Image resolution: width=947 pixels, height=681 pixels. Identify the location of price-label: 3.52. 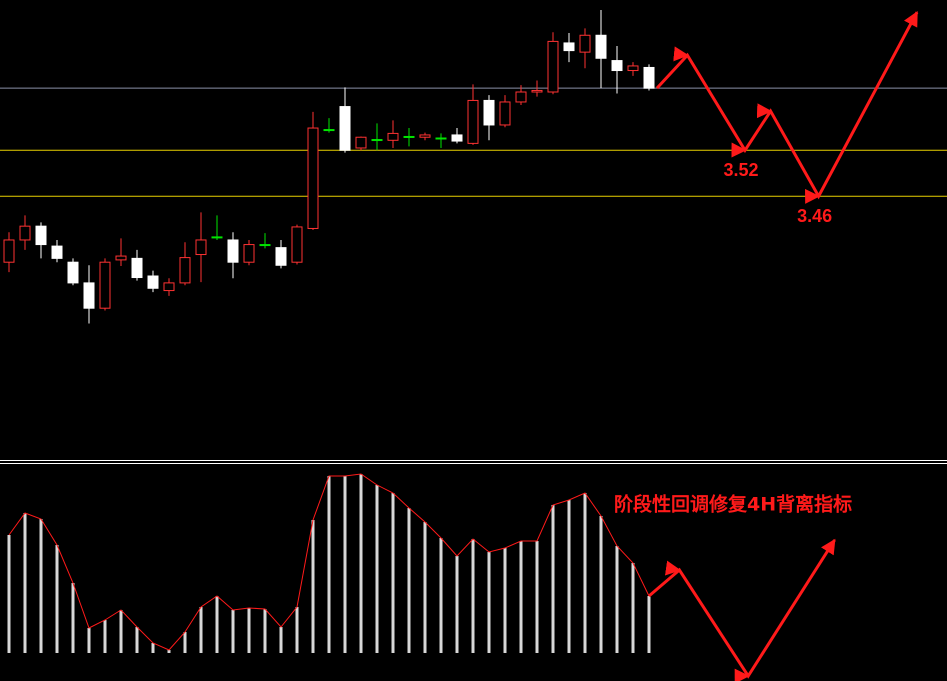
(740, 170).